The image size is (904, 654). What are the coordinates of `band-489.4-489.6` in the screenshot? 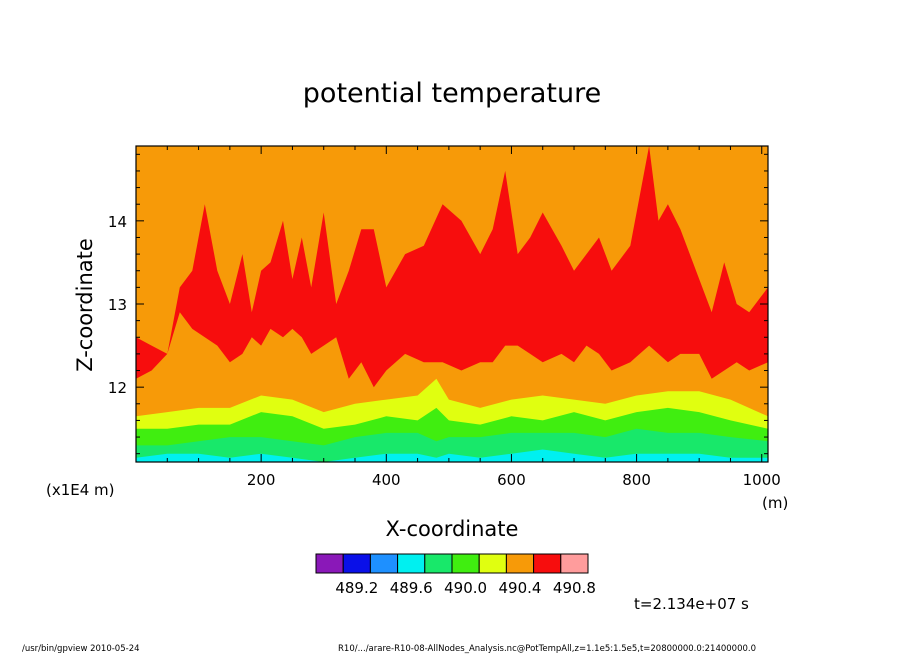 It's located at (452, 455).